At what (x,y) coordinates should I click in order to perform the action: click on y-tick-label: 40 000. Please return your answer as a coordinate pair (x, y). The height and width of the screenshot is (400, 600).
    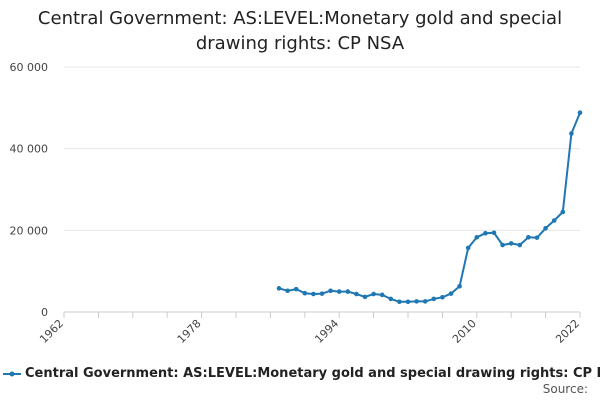
    Looking at the image, I should click on (29, 149).